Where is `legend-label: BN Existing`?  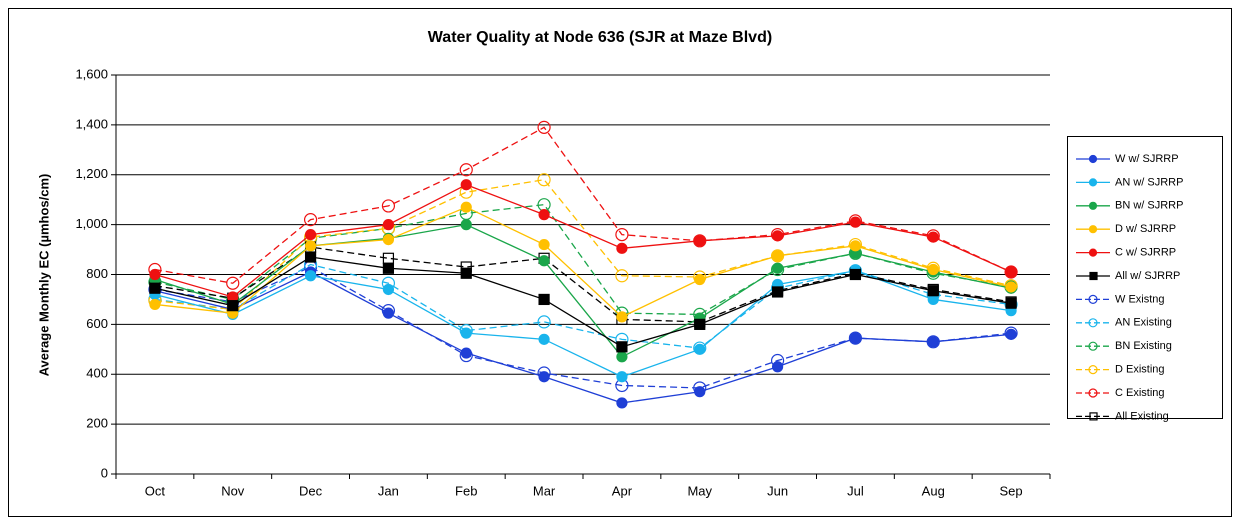
legend-label: BN Existing is located at coordinates (1143, 346).